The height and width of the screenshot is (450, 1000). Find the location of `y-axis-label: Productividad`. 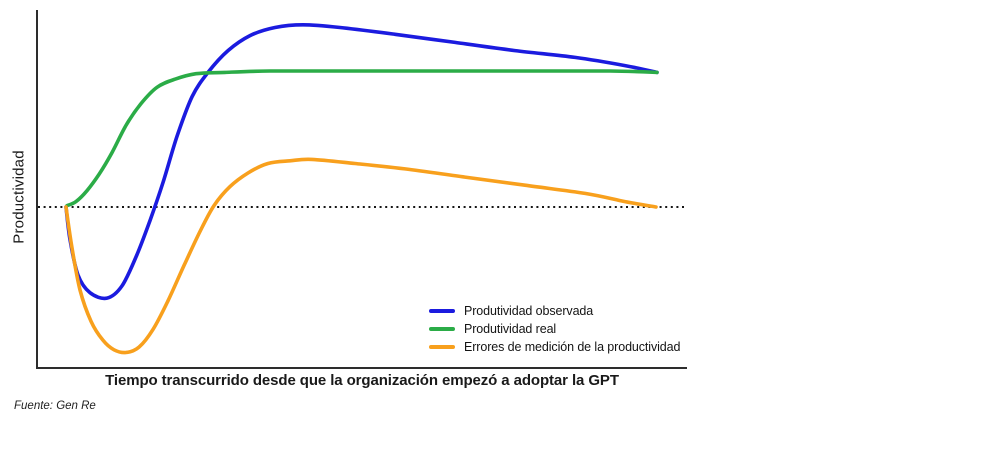

y-axis-label: Productividad is located at coordinates (19, 197).